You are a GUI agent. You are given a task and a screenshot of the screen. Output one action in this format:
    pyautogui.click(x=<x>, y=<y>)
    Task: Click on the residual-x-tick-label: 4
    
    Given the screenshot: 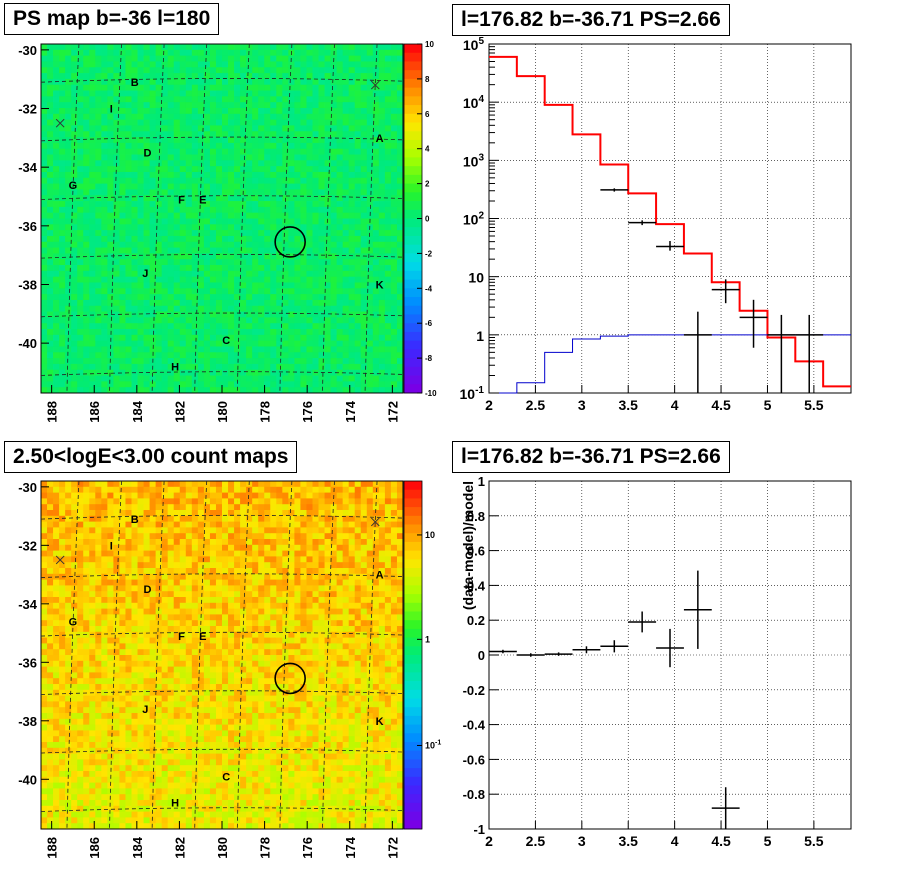 What is the action you would take?
    pyautogui.click(x=675, y=841)
    